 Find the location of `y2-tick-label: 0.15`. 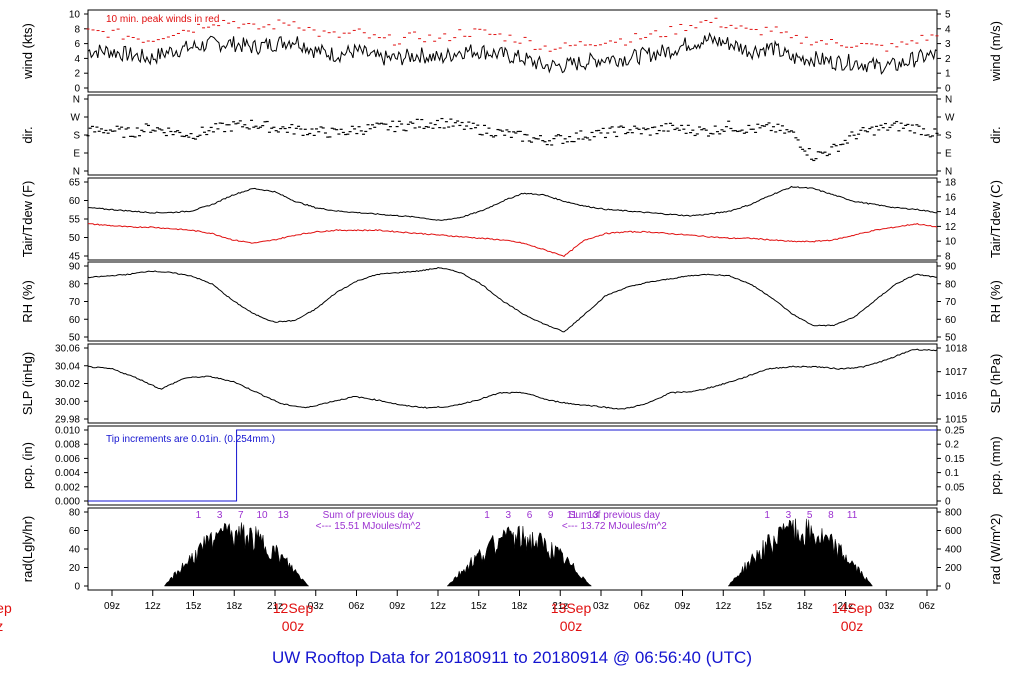

y2-tick-label: 0.15 is located at coordinates (955, 459).